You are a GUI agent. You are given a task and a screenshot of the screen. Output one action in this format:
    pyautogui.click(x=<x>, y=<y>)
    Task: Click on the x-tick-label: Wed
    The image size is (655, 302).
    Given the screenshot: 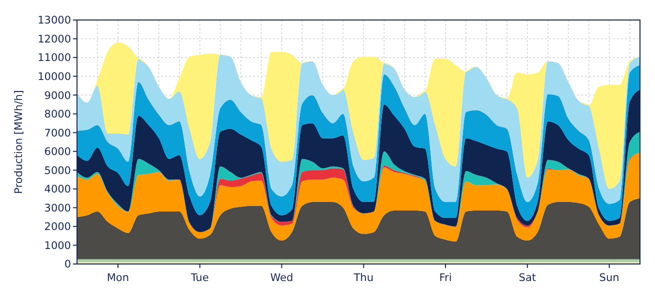 What is the action you would take?
    pyautogui.click(x=282, y=278)
    